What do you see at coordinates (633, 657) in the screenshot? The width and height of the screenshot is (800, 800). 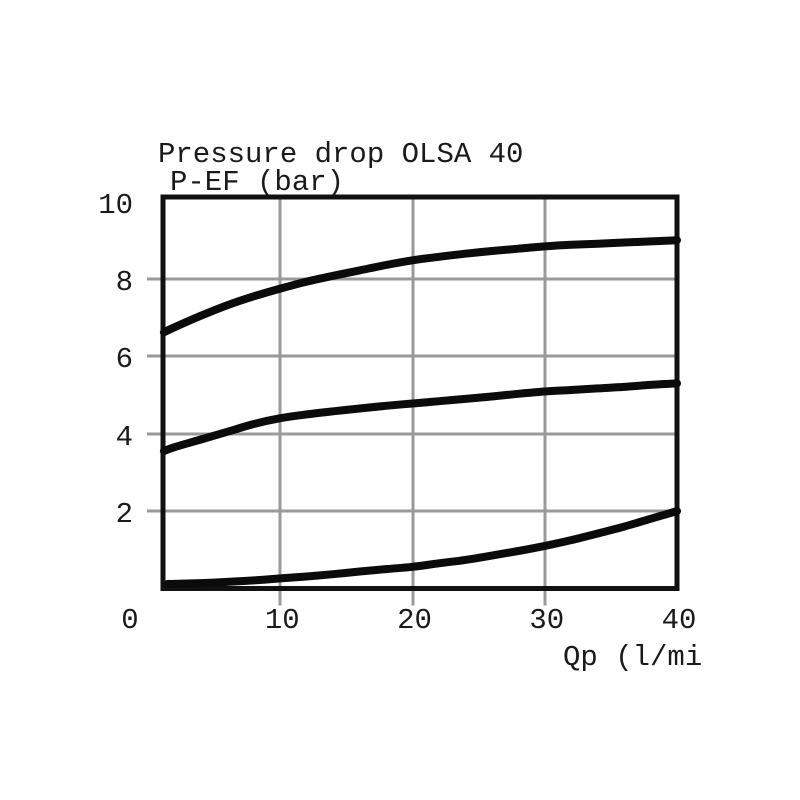 I see `x-axis-title: Qp (l/mi` at bounding box center [633, 657].